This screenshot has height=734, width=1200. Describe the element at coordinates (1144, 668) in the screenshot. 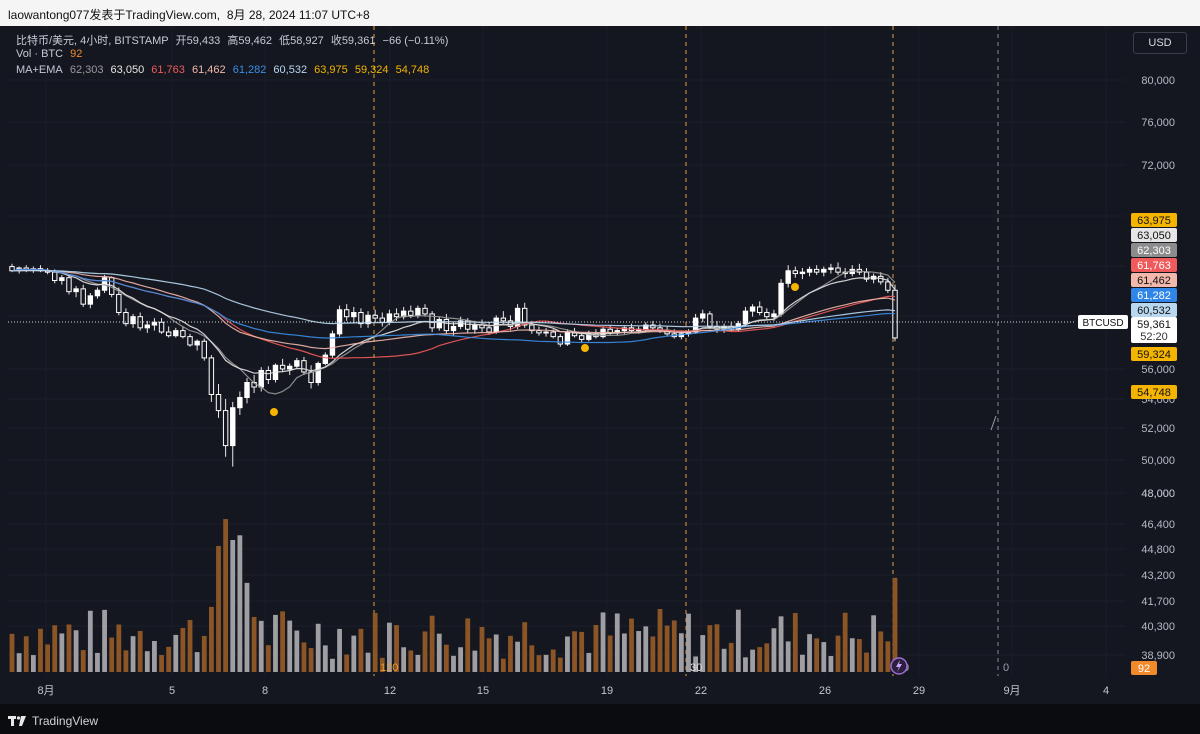

I see `volume-badge` at that location.